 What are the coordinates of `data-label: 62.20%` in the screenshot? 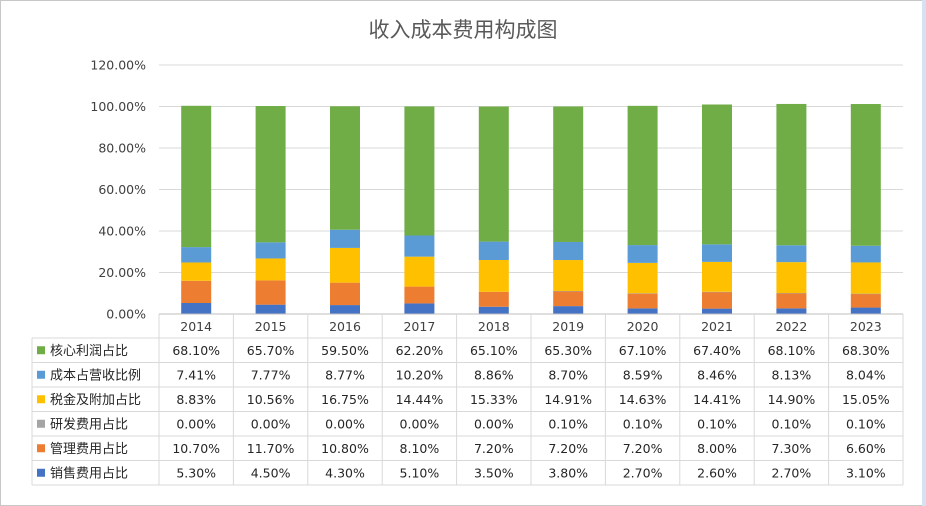 It's located at (420, 350).